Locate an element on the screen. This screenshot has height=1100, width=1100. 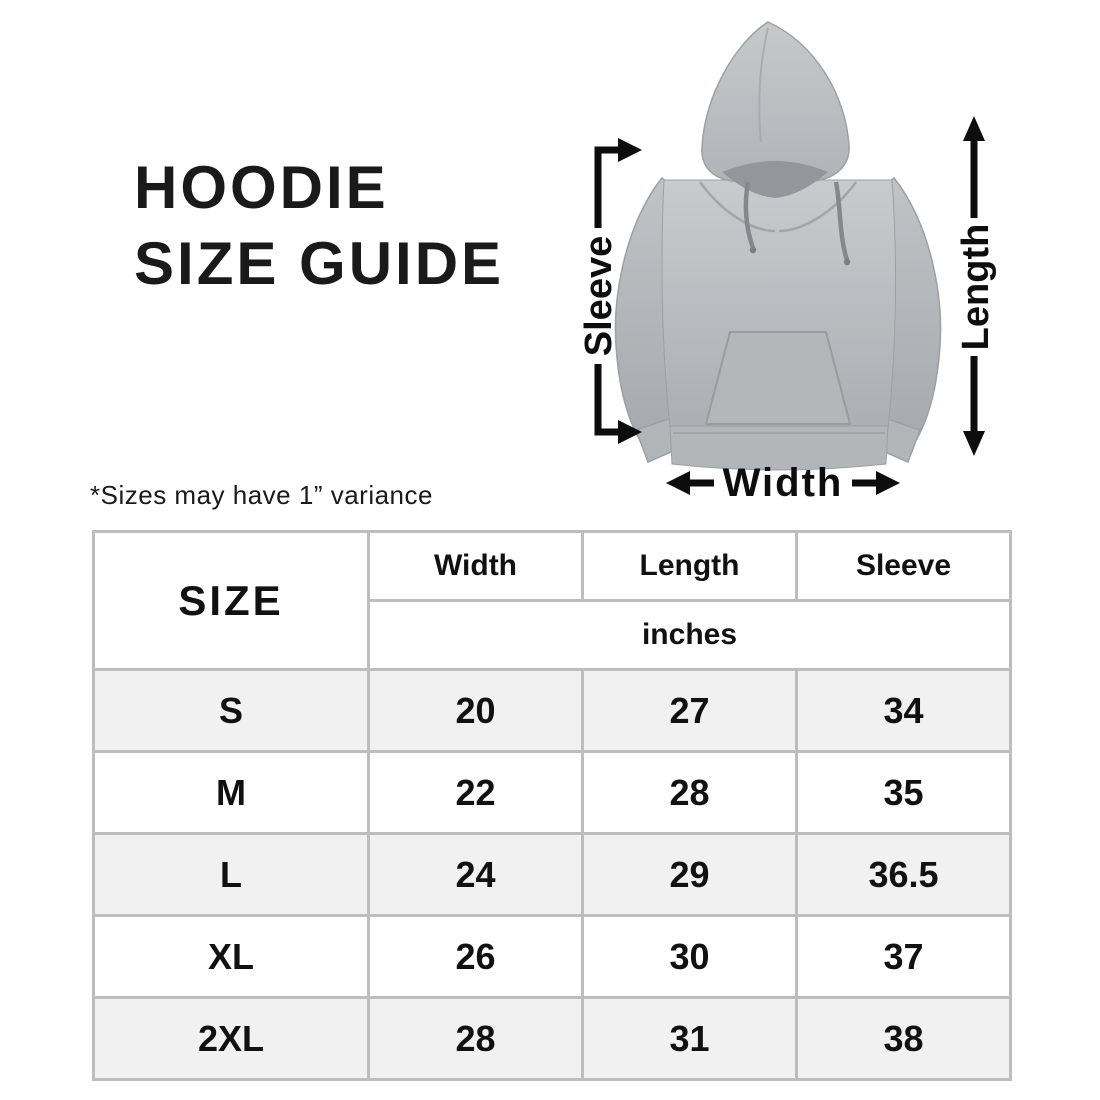
sleeve-bracket-line is located at coordinates (608, 291).